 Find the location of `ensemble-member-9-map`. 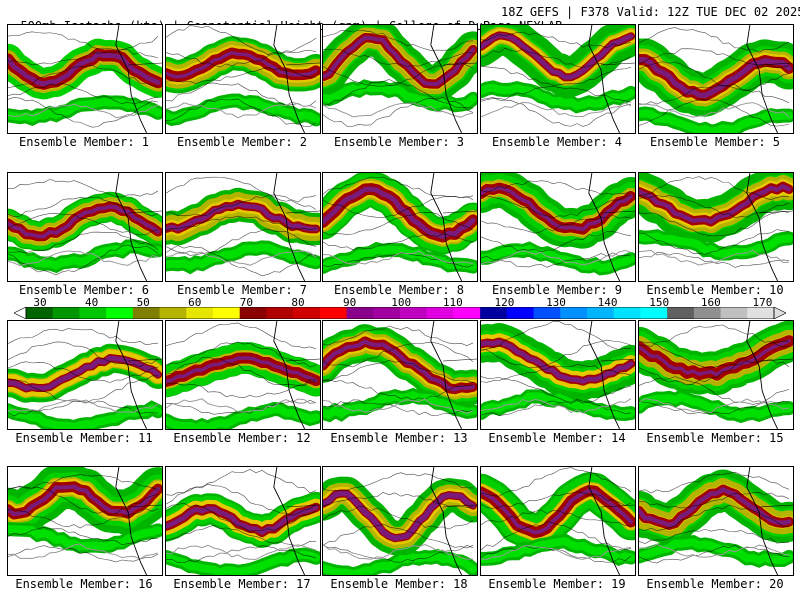

ensemble-member-9-map is located at coordinates (558, 227).